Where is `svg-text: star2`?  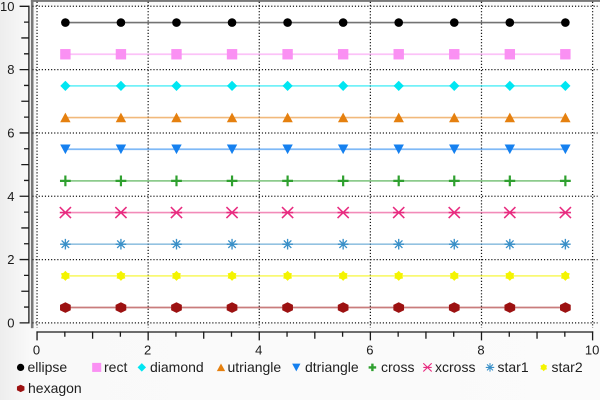
svg-text: star2 is located at coordinates (567, 367).